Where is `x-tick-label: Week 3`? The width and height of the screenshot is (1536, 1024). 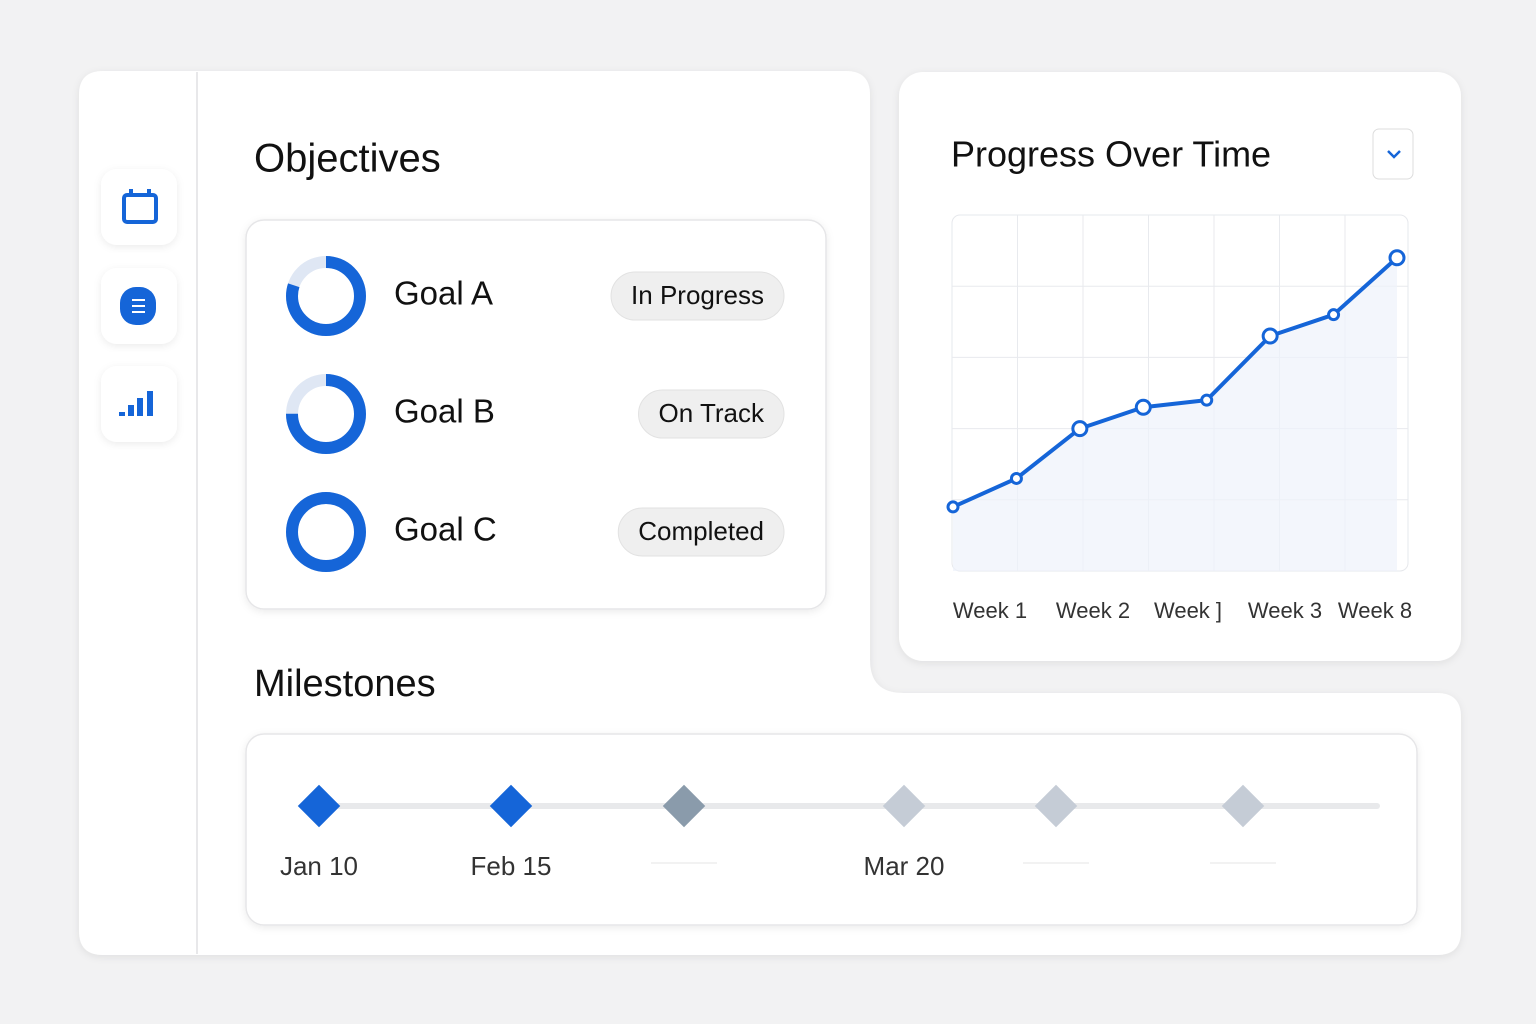
x-tick-label: Week 3 is located at coordinates (1285, 610).